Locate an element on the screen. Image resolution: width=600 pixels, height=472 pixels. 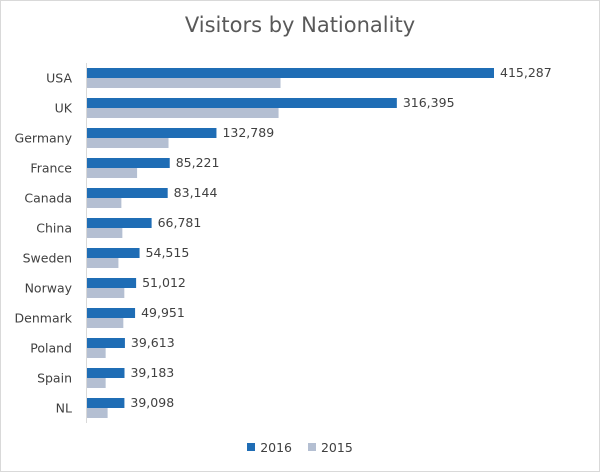
data-label-2016: 39,098 is located at coordinates (152, 402).